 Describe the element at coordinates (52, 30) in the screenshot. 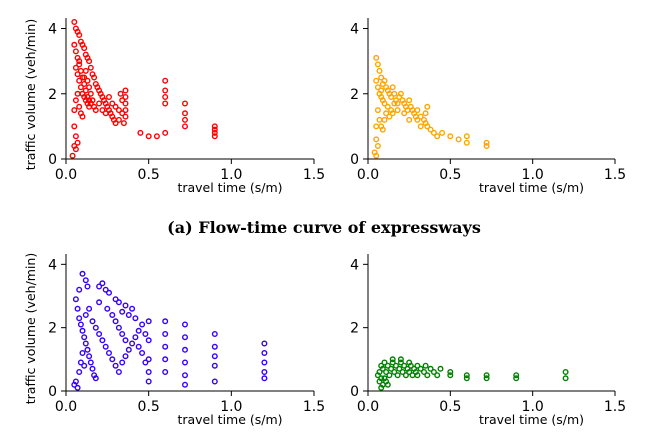

I see `y-tick-label: 4` at that location.